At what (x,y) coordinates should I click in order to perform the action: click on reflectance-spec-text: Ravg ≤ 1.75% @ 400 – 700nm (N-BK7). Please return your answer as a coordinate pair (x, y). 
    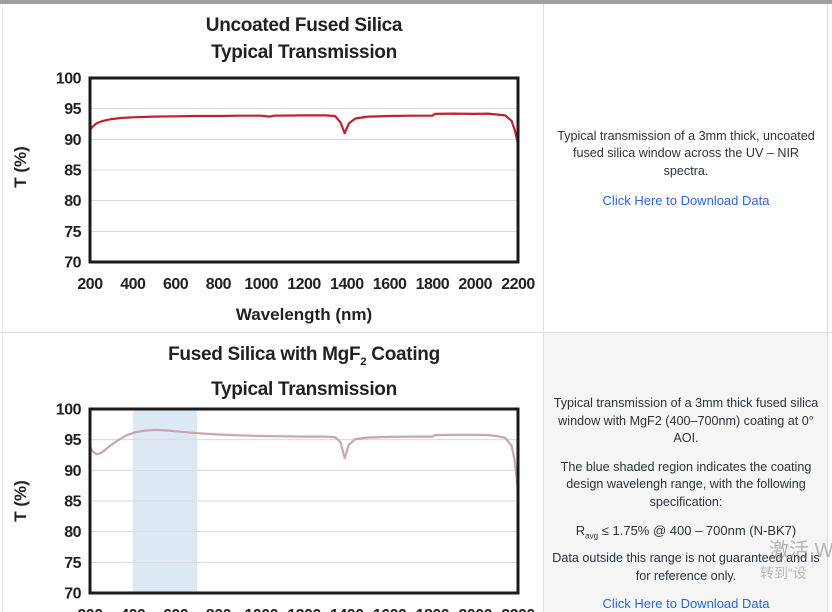
    Looking at the image, I should click on (686, 532).